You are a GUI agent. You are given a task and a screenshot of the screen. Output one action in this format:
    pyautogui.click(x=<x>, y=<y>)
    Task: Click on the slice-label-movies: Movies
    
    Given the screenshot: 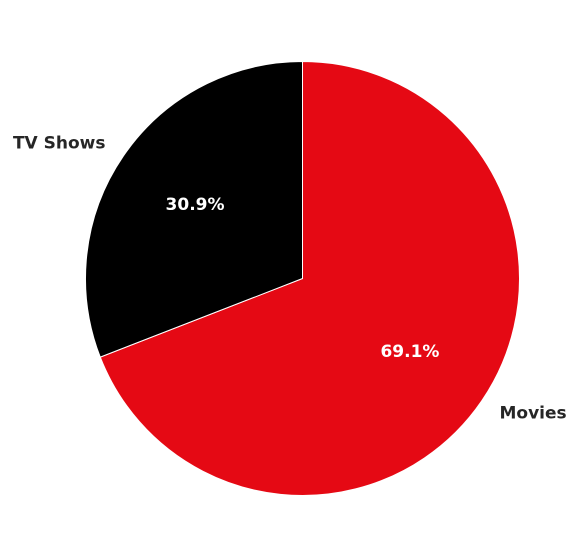 What is the action you would take?
    pyautogui.click(x=533, y=413)
    